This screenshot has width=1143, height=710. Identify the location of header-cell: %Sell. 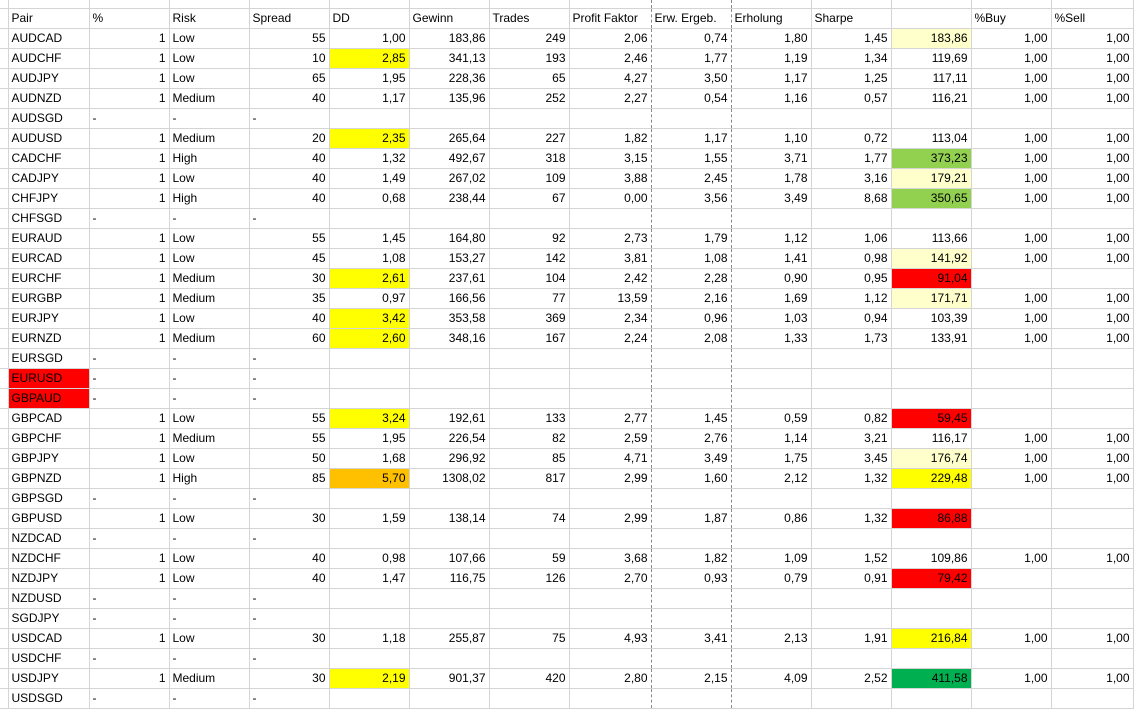
(1092, 18).